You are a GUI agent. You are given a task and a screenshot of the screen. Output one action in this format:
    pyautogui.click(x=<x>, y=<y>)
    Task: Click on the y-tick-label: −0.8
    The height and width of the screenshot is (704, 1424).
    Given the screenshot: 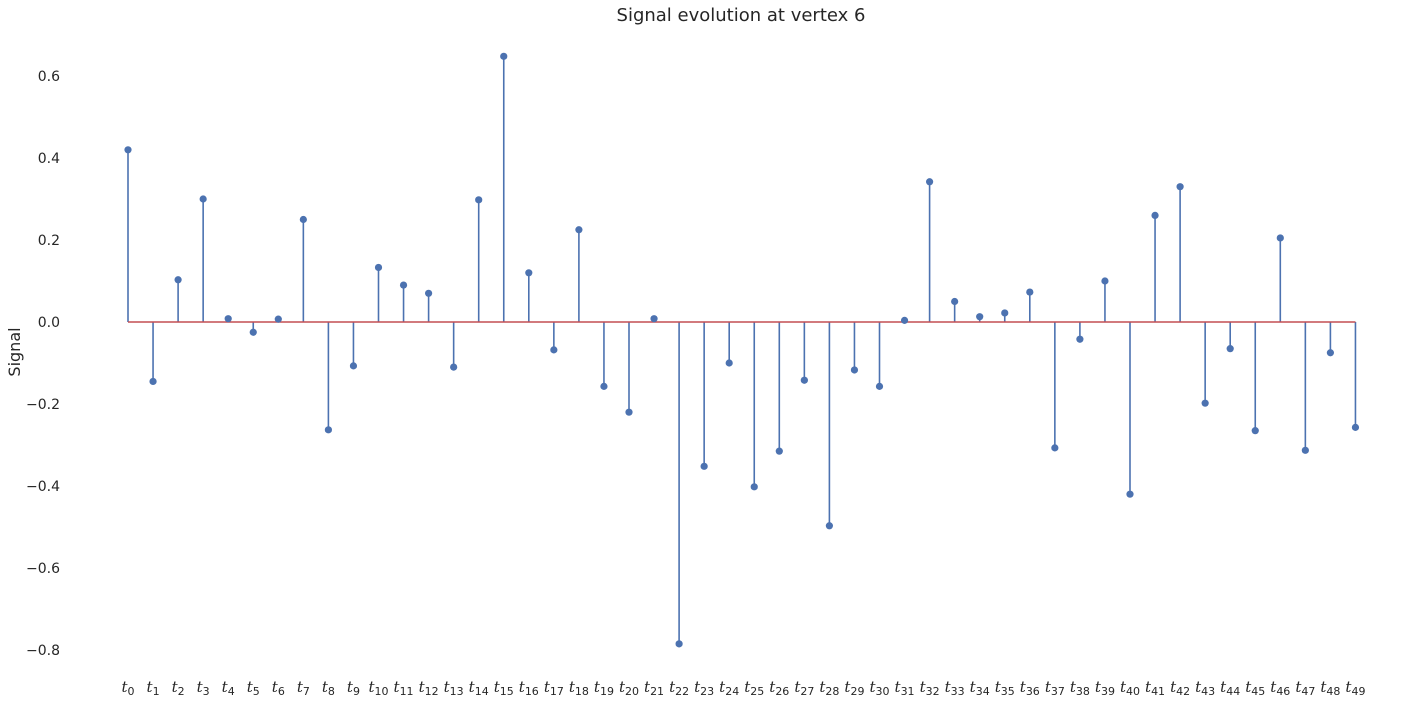 What is the action you would take?
    pyautogui.click(x=43, y=651)
    